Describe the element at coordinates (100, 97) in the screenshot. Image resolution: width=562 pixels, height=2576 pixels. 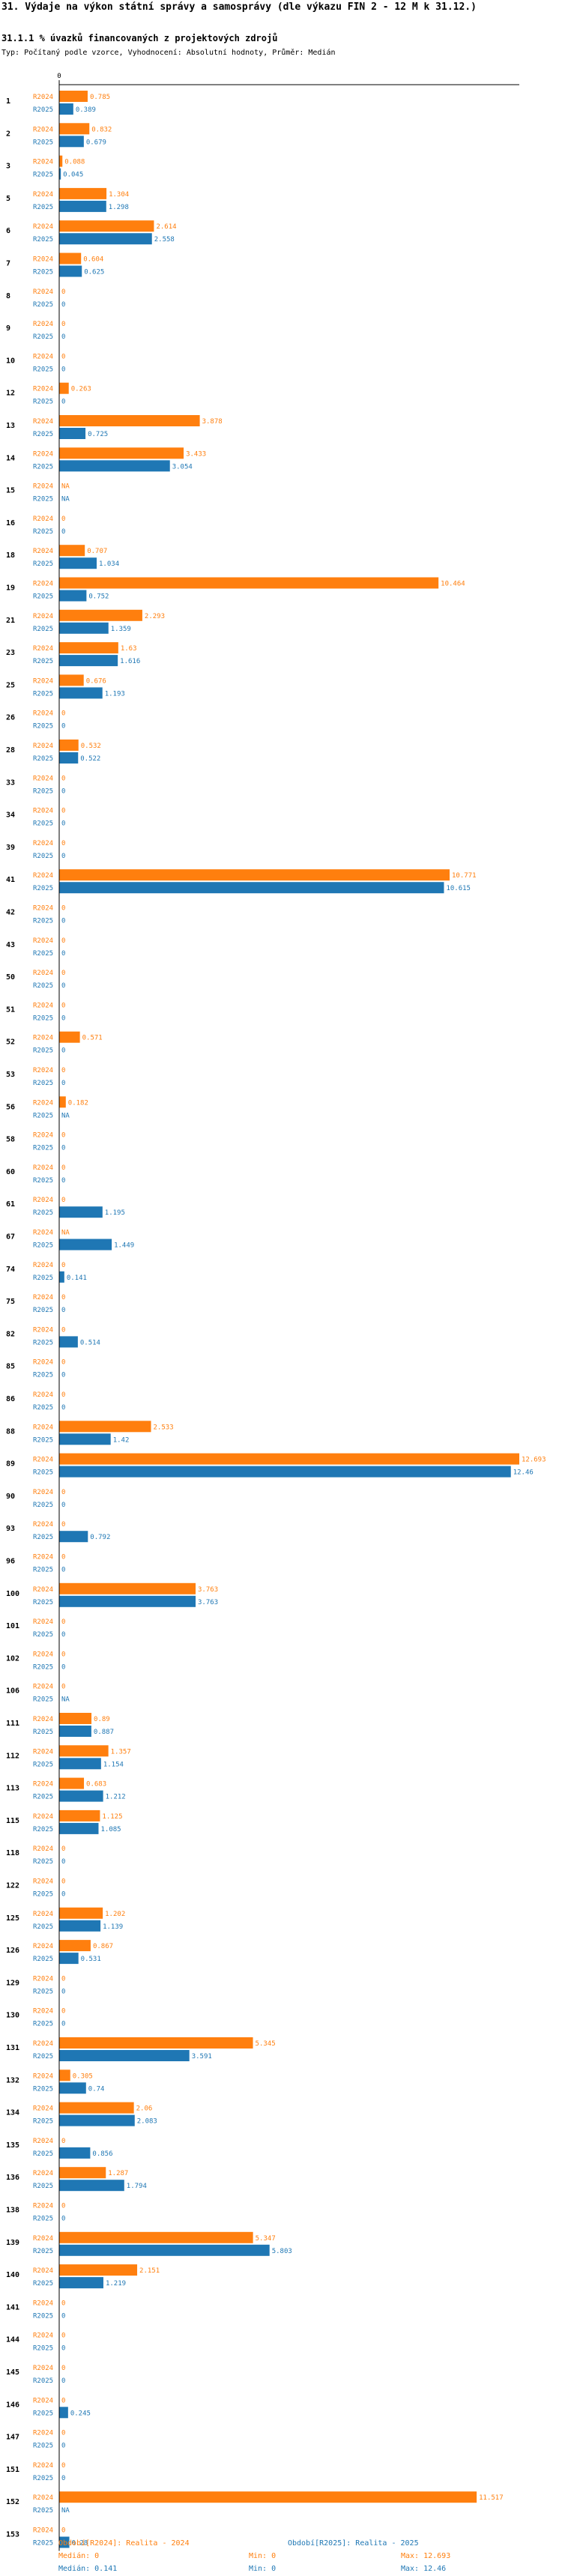
I see `data-label-r2024: 0.785` at that location.